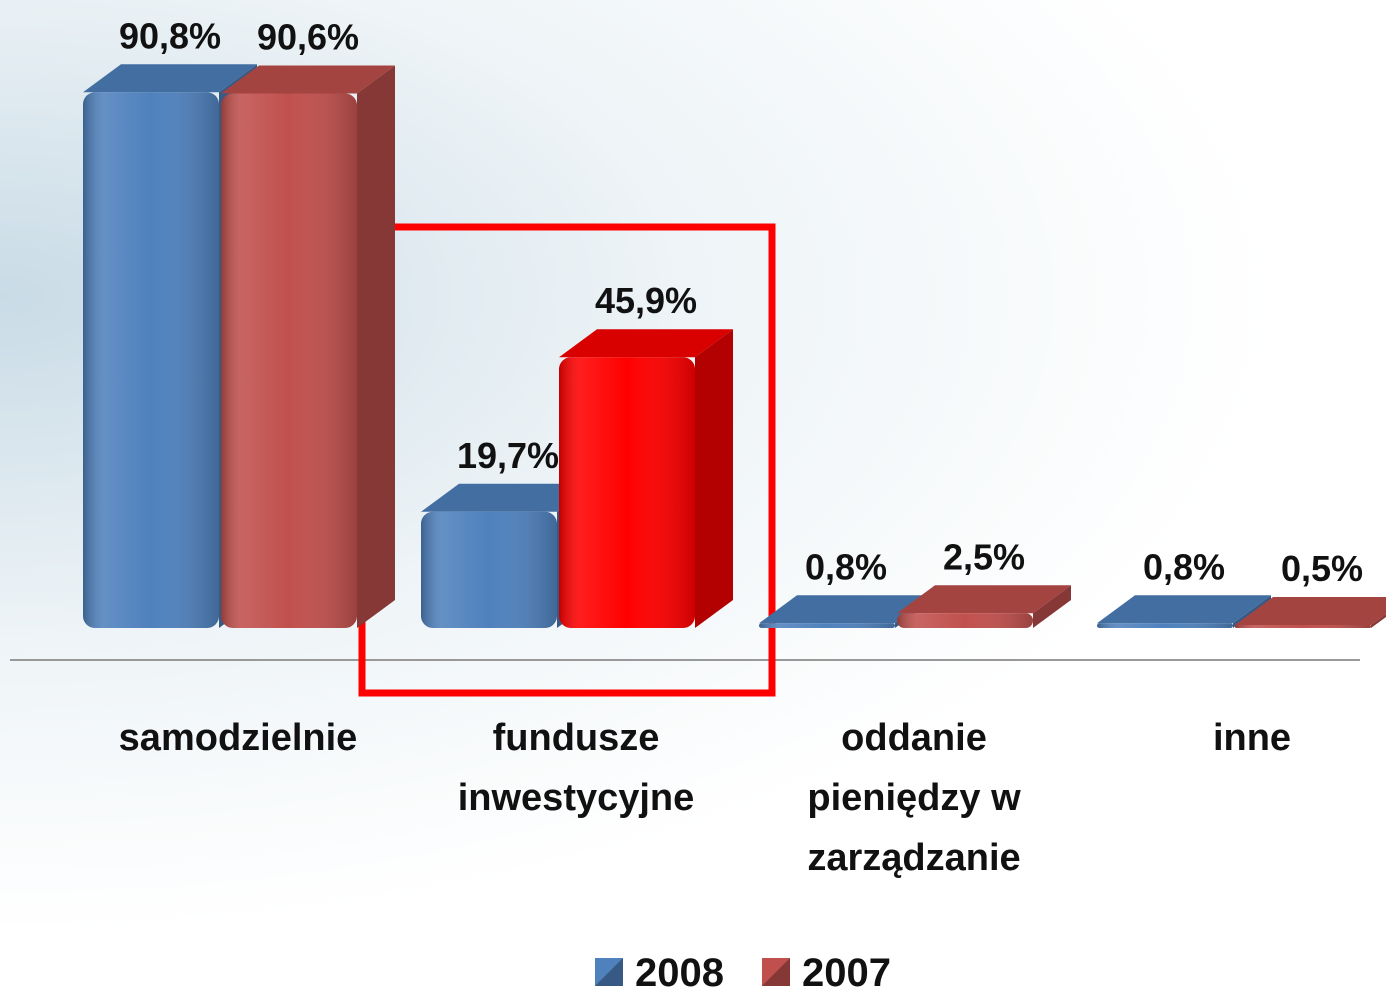 This screenshot has width=1386, height=990. I want to click on legend-label: 2008, so click(679, 970).